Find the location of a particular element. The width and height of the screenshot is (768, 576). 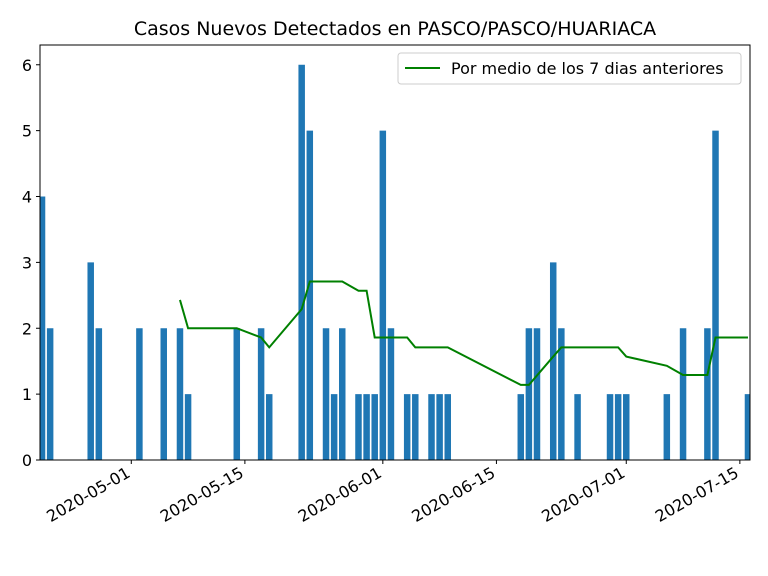

y-tick-label: 0 is located at coordinates (27, 460).